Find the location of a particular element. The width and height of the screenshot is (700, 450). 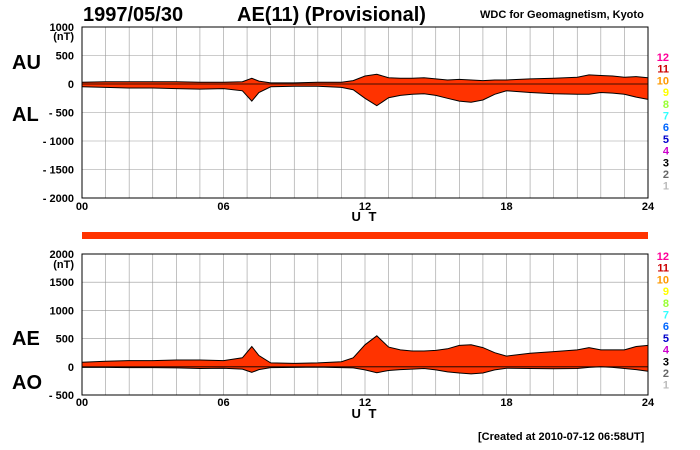

panel2-station-legend-item: 10 is located at coordinates (663, 280).